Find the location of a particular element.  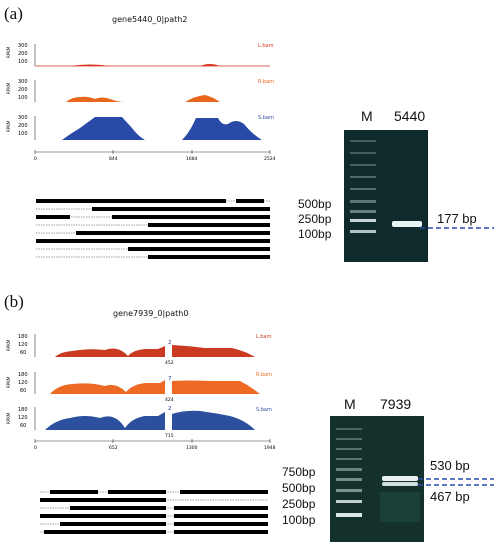

panel-b-xaxis: 0 652 1300 1948 is located at coordinates (155, 445).